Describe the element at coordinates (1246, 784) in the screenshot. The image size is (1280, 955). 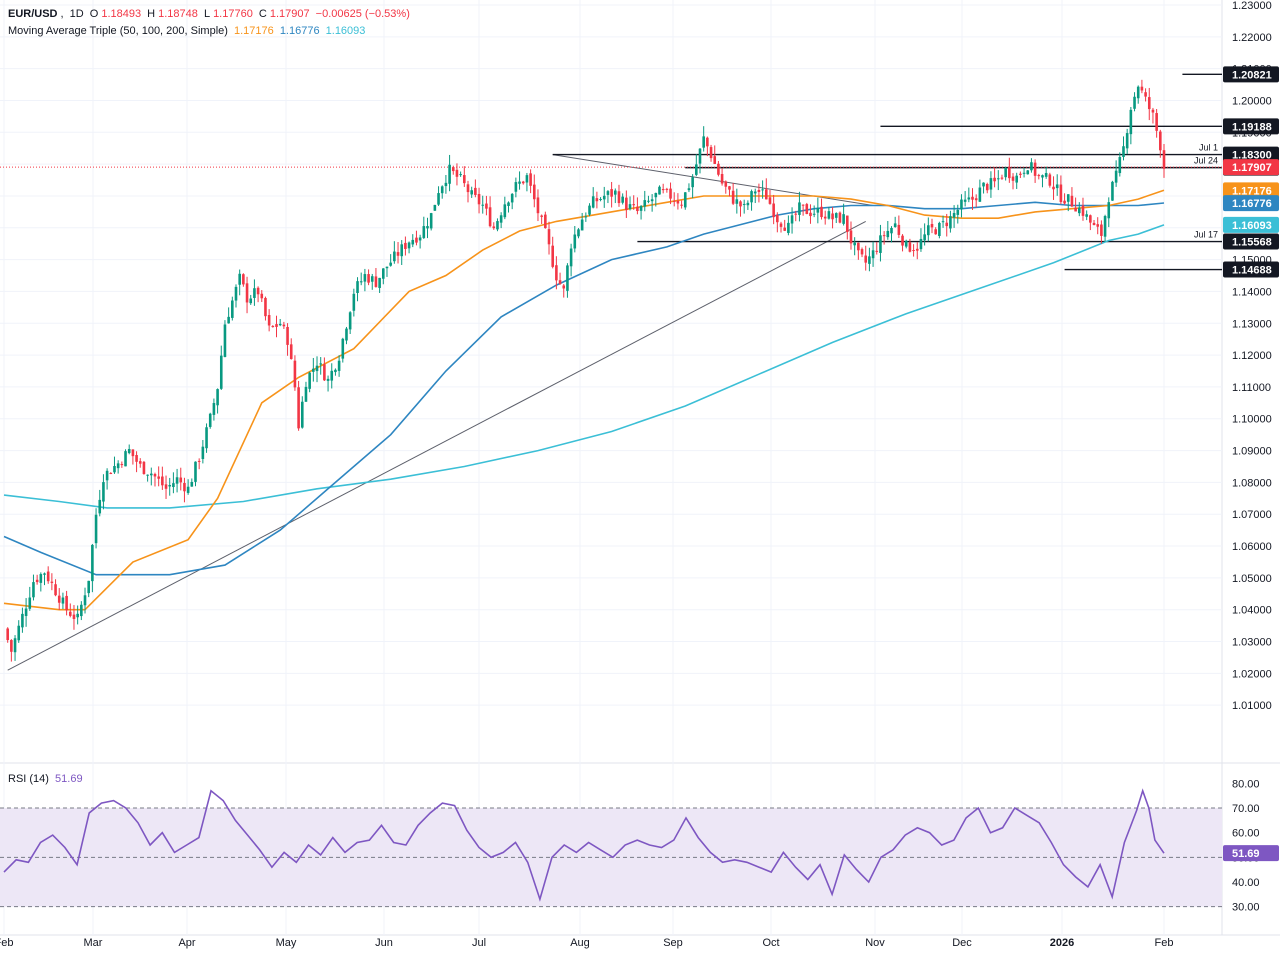
I see `rsi-tick-label: 80.00` at that location.